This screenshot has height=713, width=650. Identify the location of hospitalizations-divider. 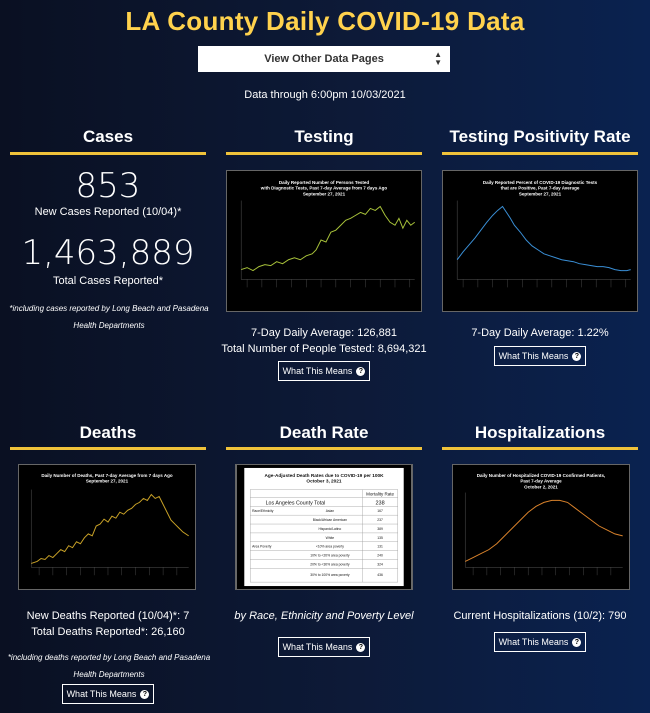
(540, 448).